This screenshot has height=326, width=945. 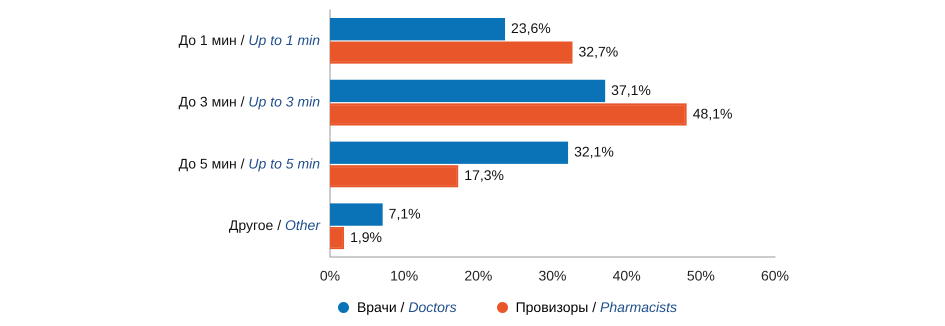 I want to click on x-tick-label: 10%, so click(x=404, y=275).